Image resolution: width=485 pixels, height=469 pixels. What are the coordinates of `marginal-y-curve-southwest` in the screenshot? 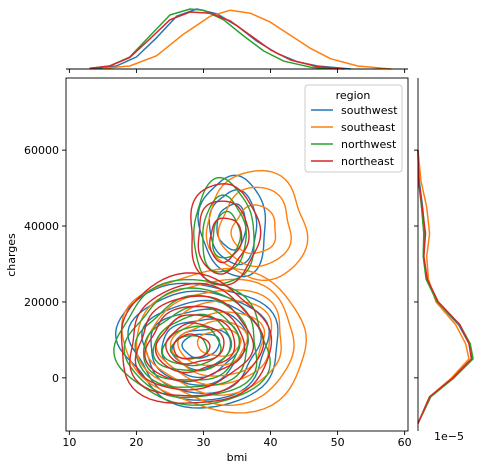 It's located at (445, 287).